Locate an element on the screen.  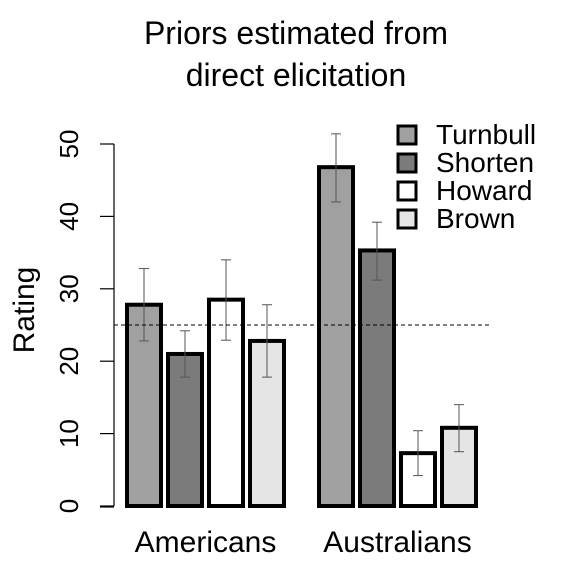
legend-label: Turnbull is located at coordinates (486, 134).